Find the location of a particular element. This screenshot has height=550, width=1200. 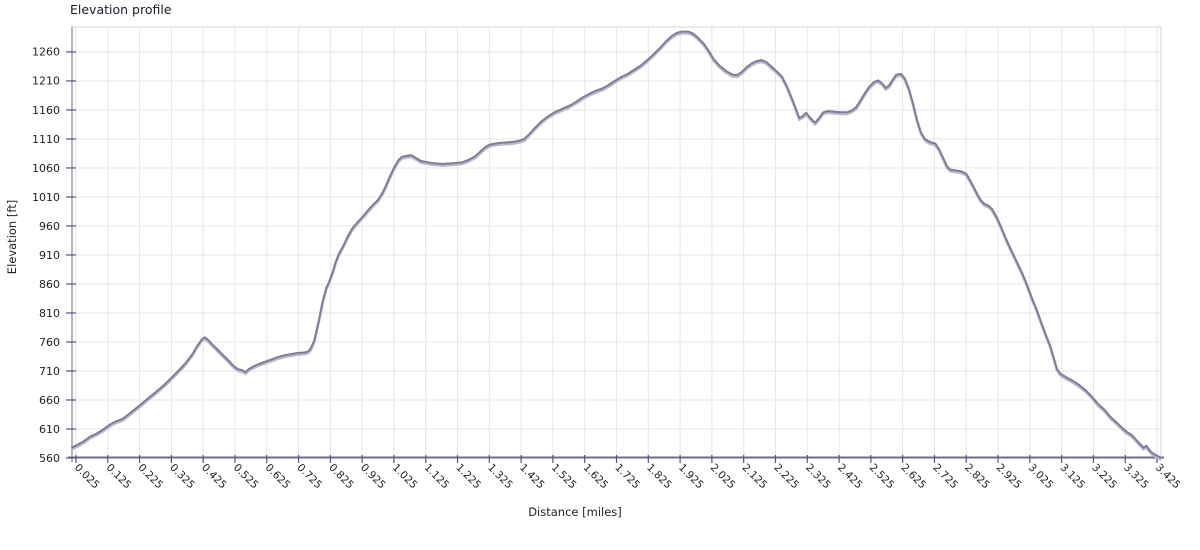

svg-text: 1.925 is located at coordinates (691, 477).